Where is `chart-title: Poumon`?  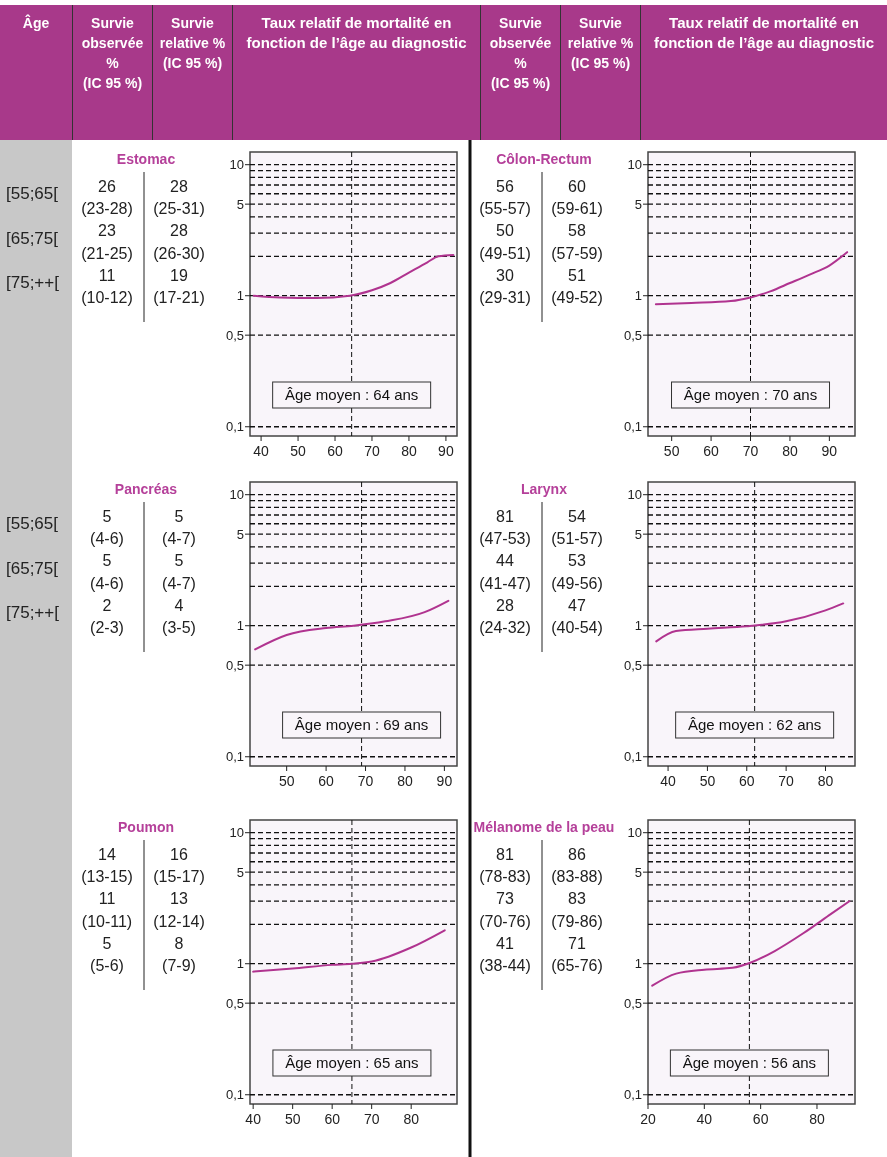 chart-title: Poumon is located at coordinates (146, 827).